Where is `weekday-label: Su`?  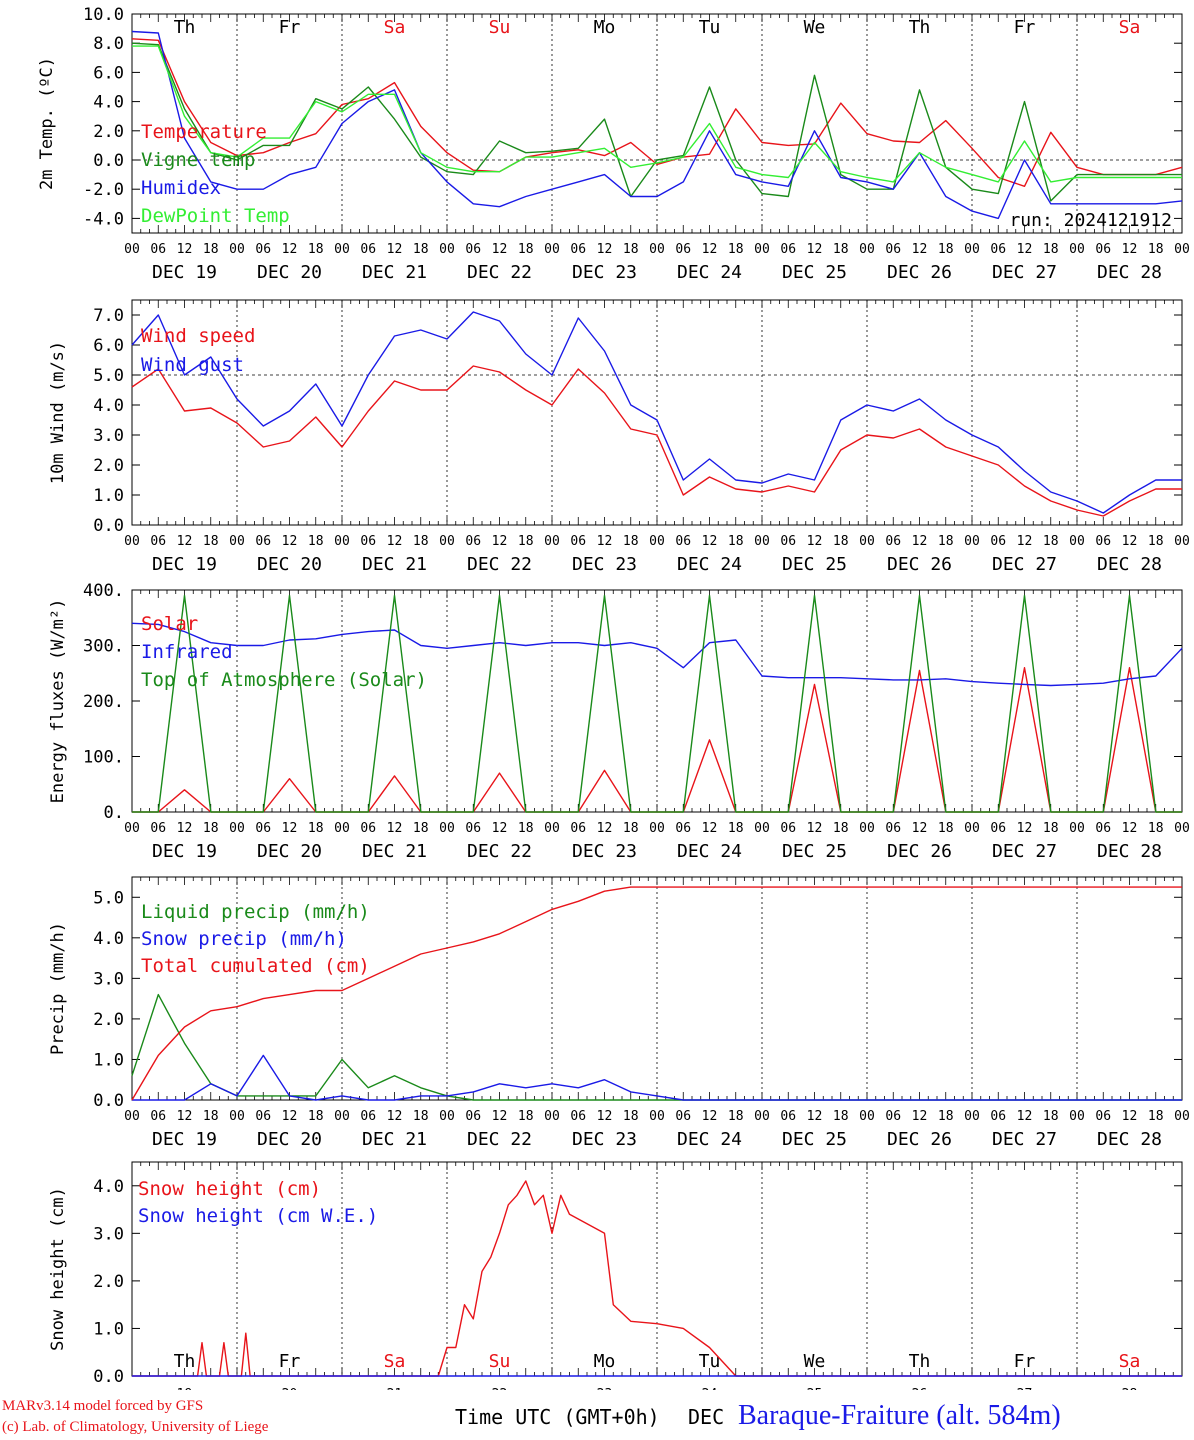
weekday-label: Su is located at coordinates (500, 1361).